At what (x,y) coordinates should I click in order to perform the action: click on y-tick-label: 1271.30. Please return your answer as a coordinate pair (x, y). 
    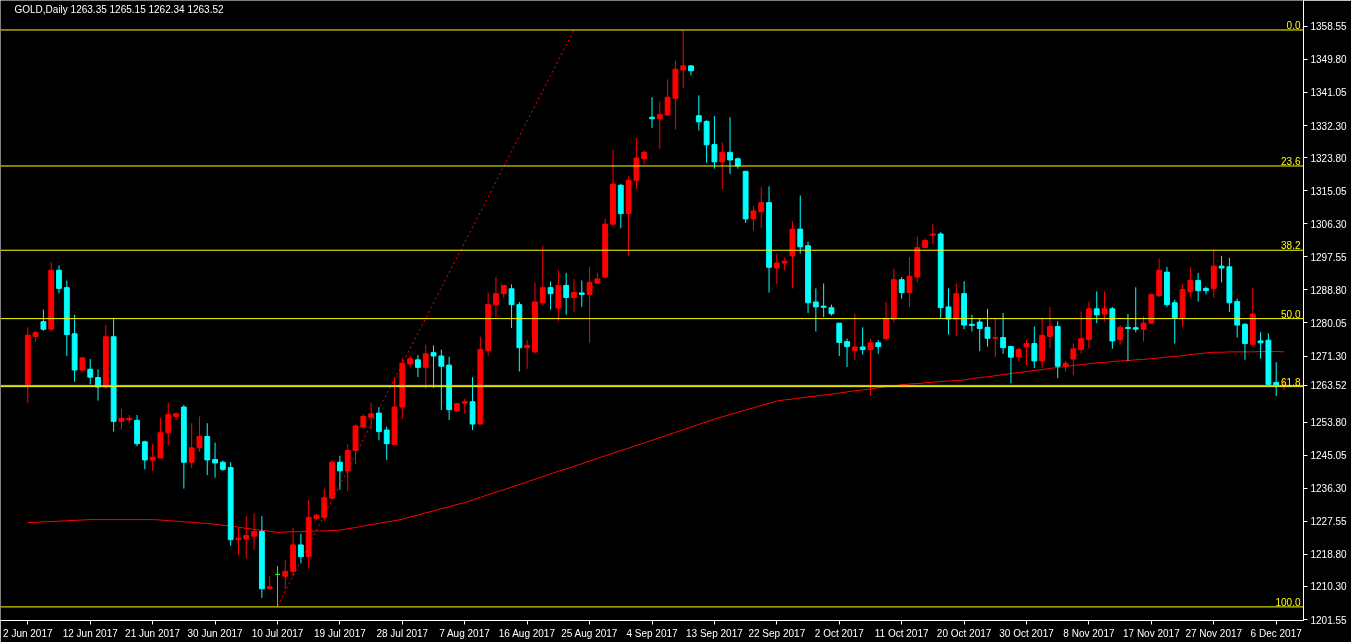
    Looking at the image, I should click on (1329, 357).